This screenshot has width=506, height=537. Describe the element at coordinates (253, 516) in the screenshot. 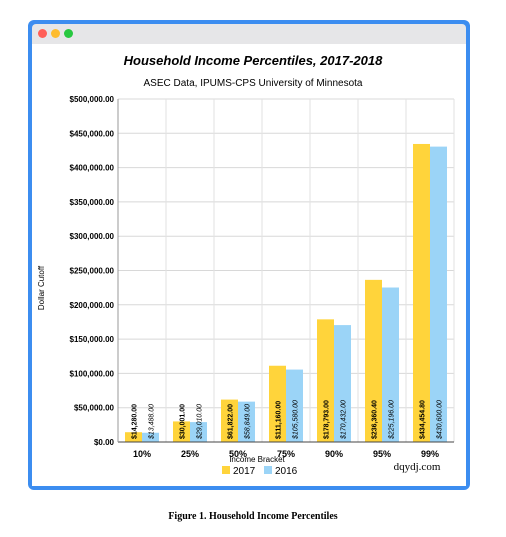

I see `figure-caption: Figure 1. Household Income Percentiles` at that location.